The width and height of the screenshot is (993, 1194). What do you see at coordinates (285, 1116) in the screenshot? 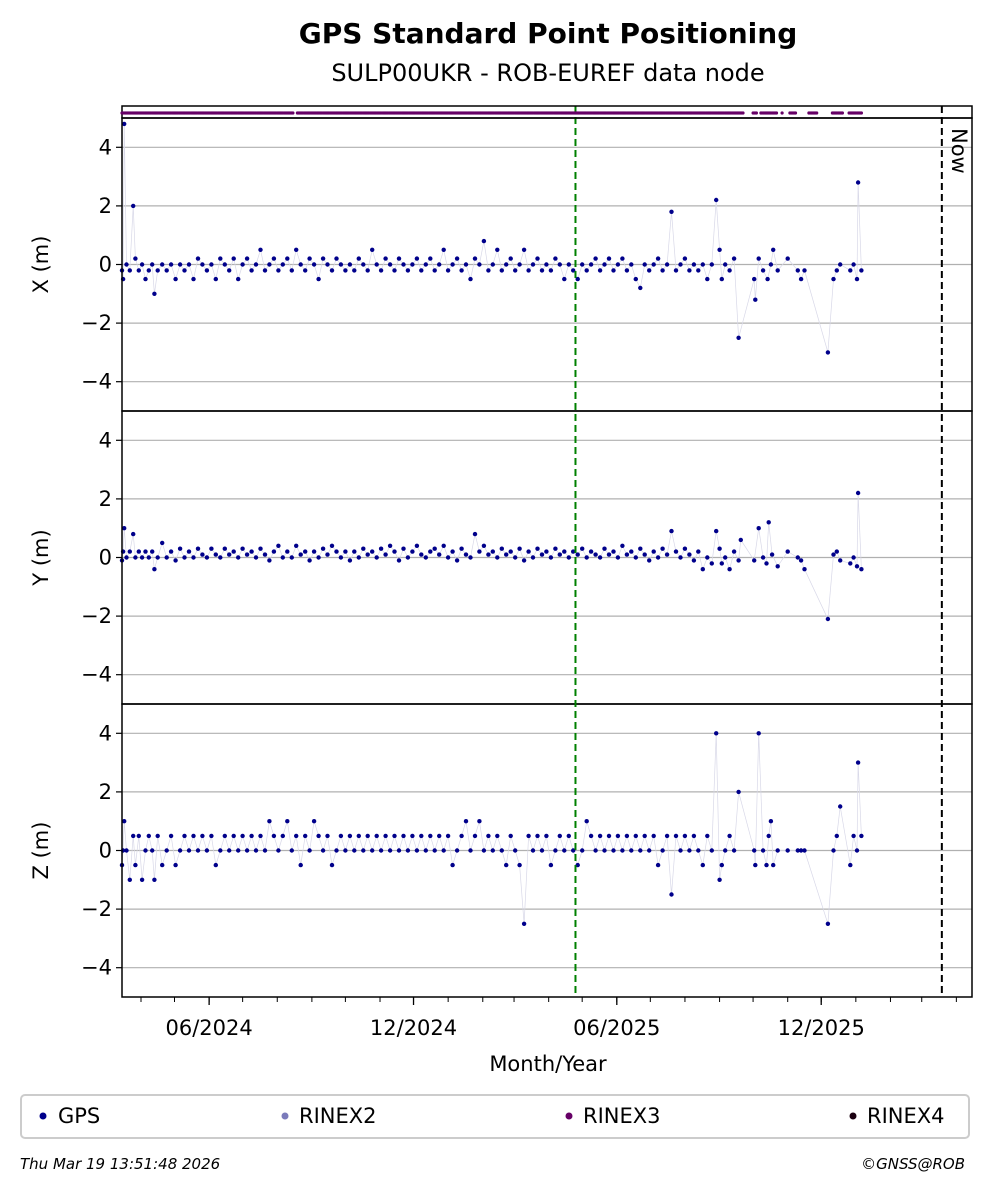
I see `legend-marker-rinex2` at bounding box center [285, 1116].